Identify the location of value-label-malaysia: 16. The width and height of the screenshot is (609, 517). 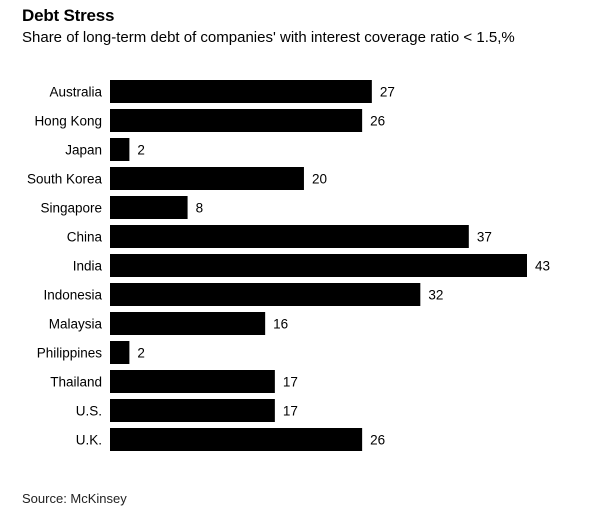
(280, 324).